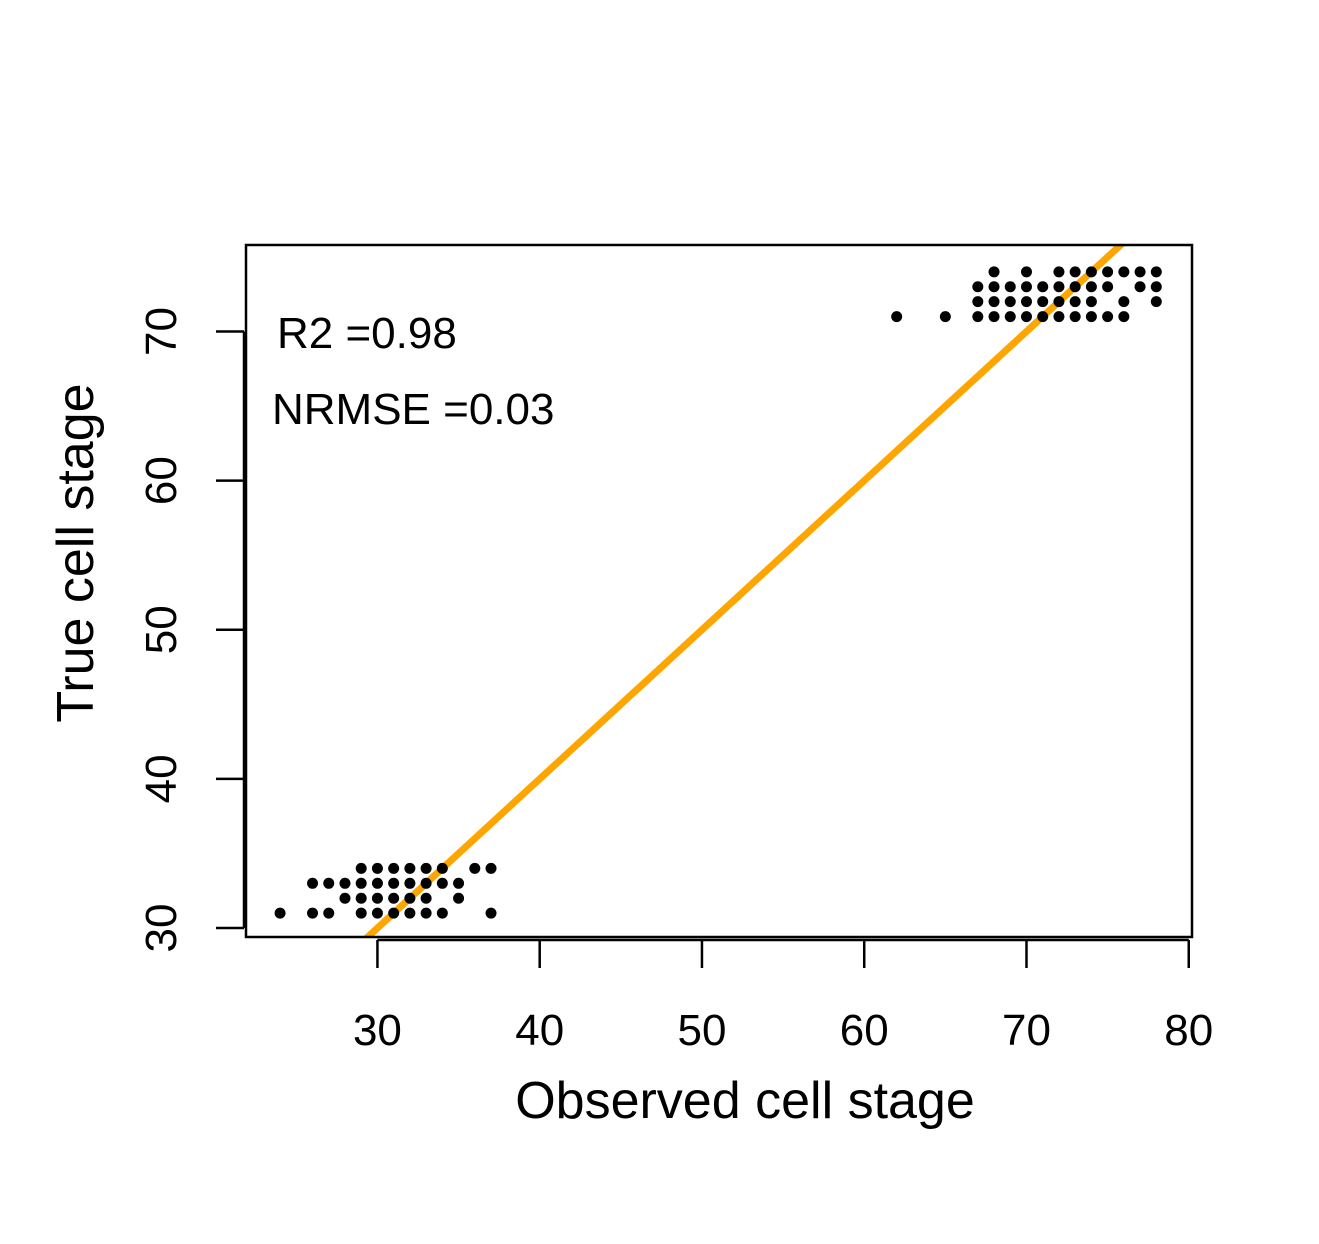 This screenshot has width=1319, height=1244. I want to click on x-tick-label: 70, so click(1026, 1030).